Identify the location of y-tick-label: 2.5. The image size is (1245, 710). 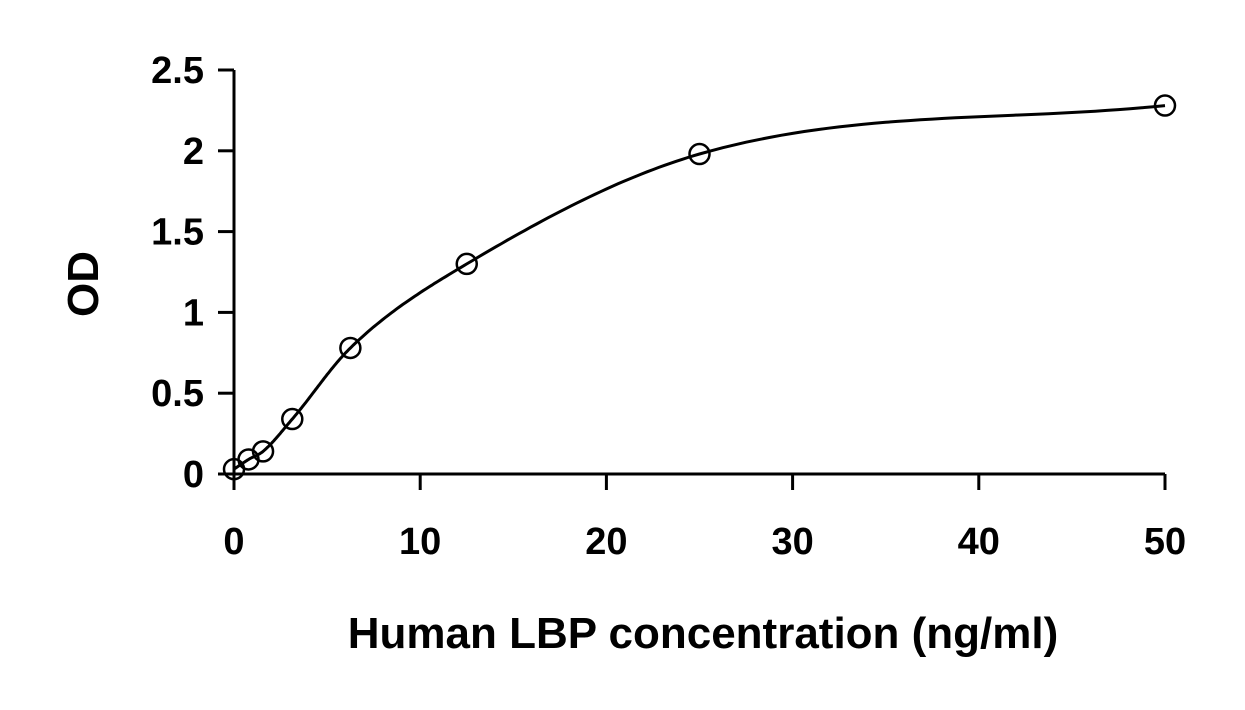
(177, 71).